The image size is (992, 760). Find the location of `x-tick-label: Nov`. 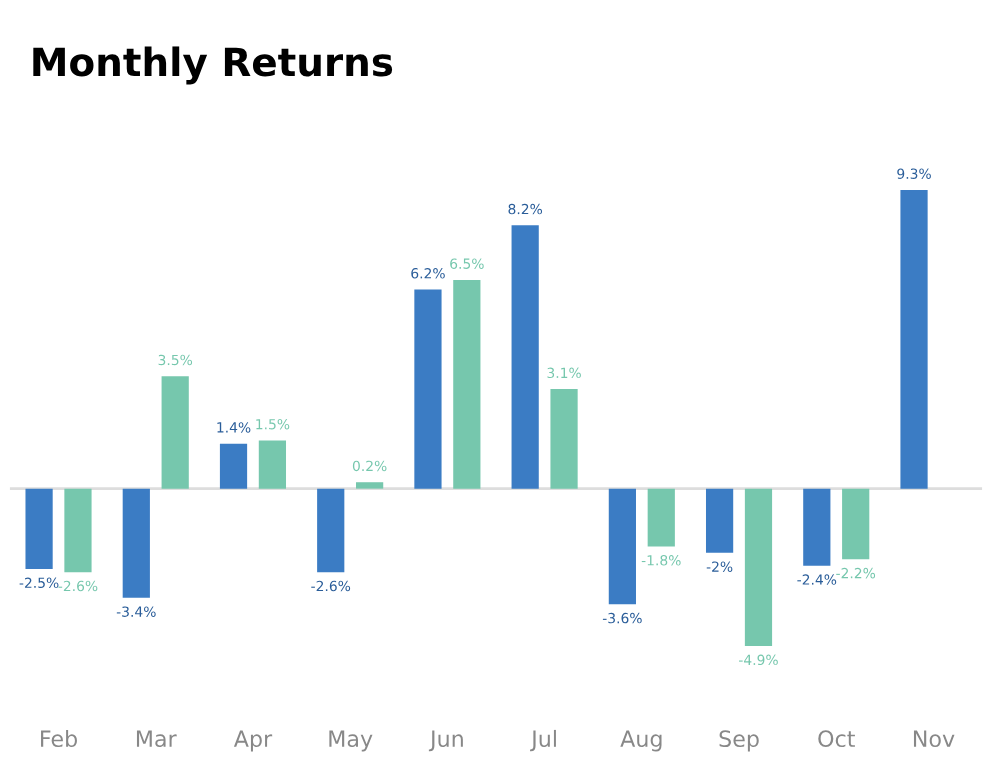

x-tick-label: Nov is located at coordinates (934, 739).